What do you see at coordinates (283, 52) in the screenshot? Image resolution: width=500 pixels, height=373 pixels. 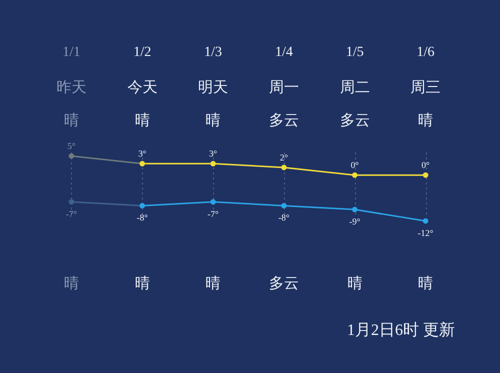 I see `x-tick-label: 1/4` at bounding box center [283, 52].